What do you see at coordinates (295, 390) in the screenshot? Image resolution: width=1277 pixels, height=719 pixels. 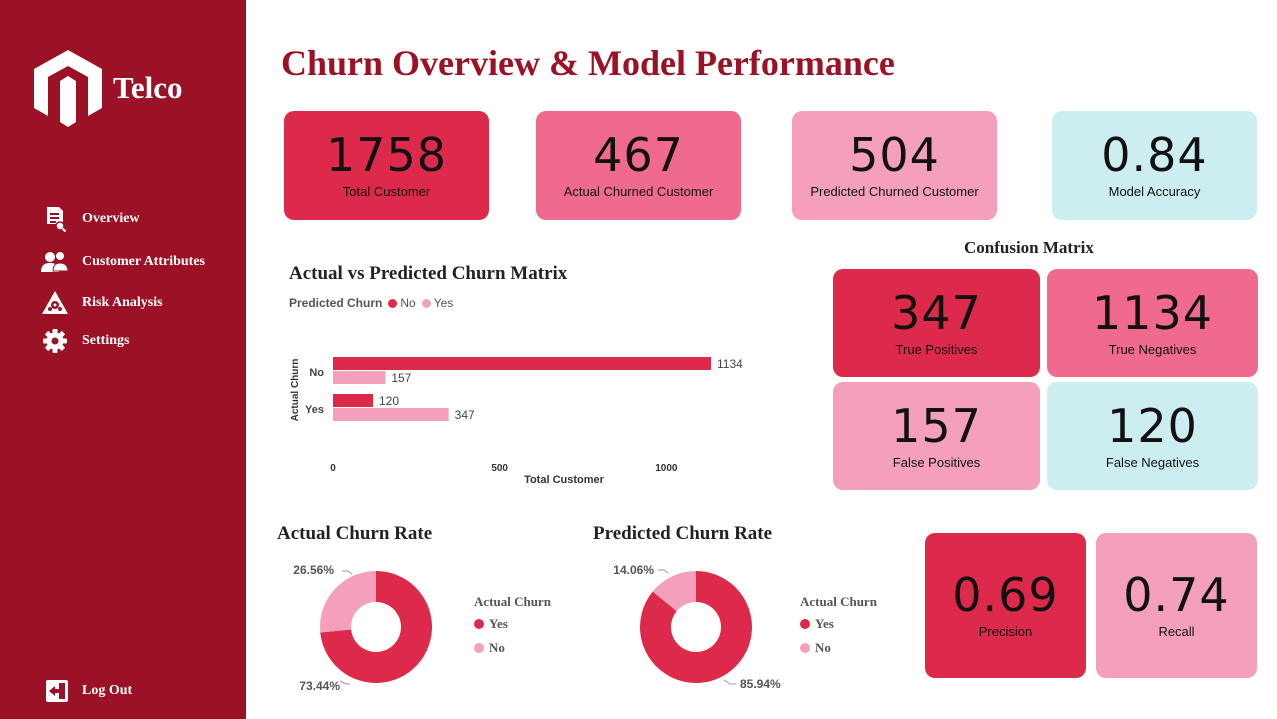 I see `y-axis-label: Actual Churn` at bounding box center [295, 390].